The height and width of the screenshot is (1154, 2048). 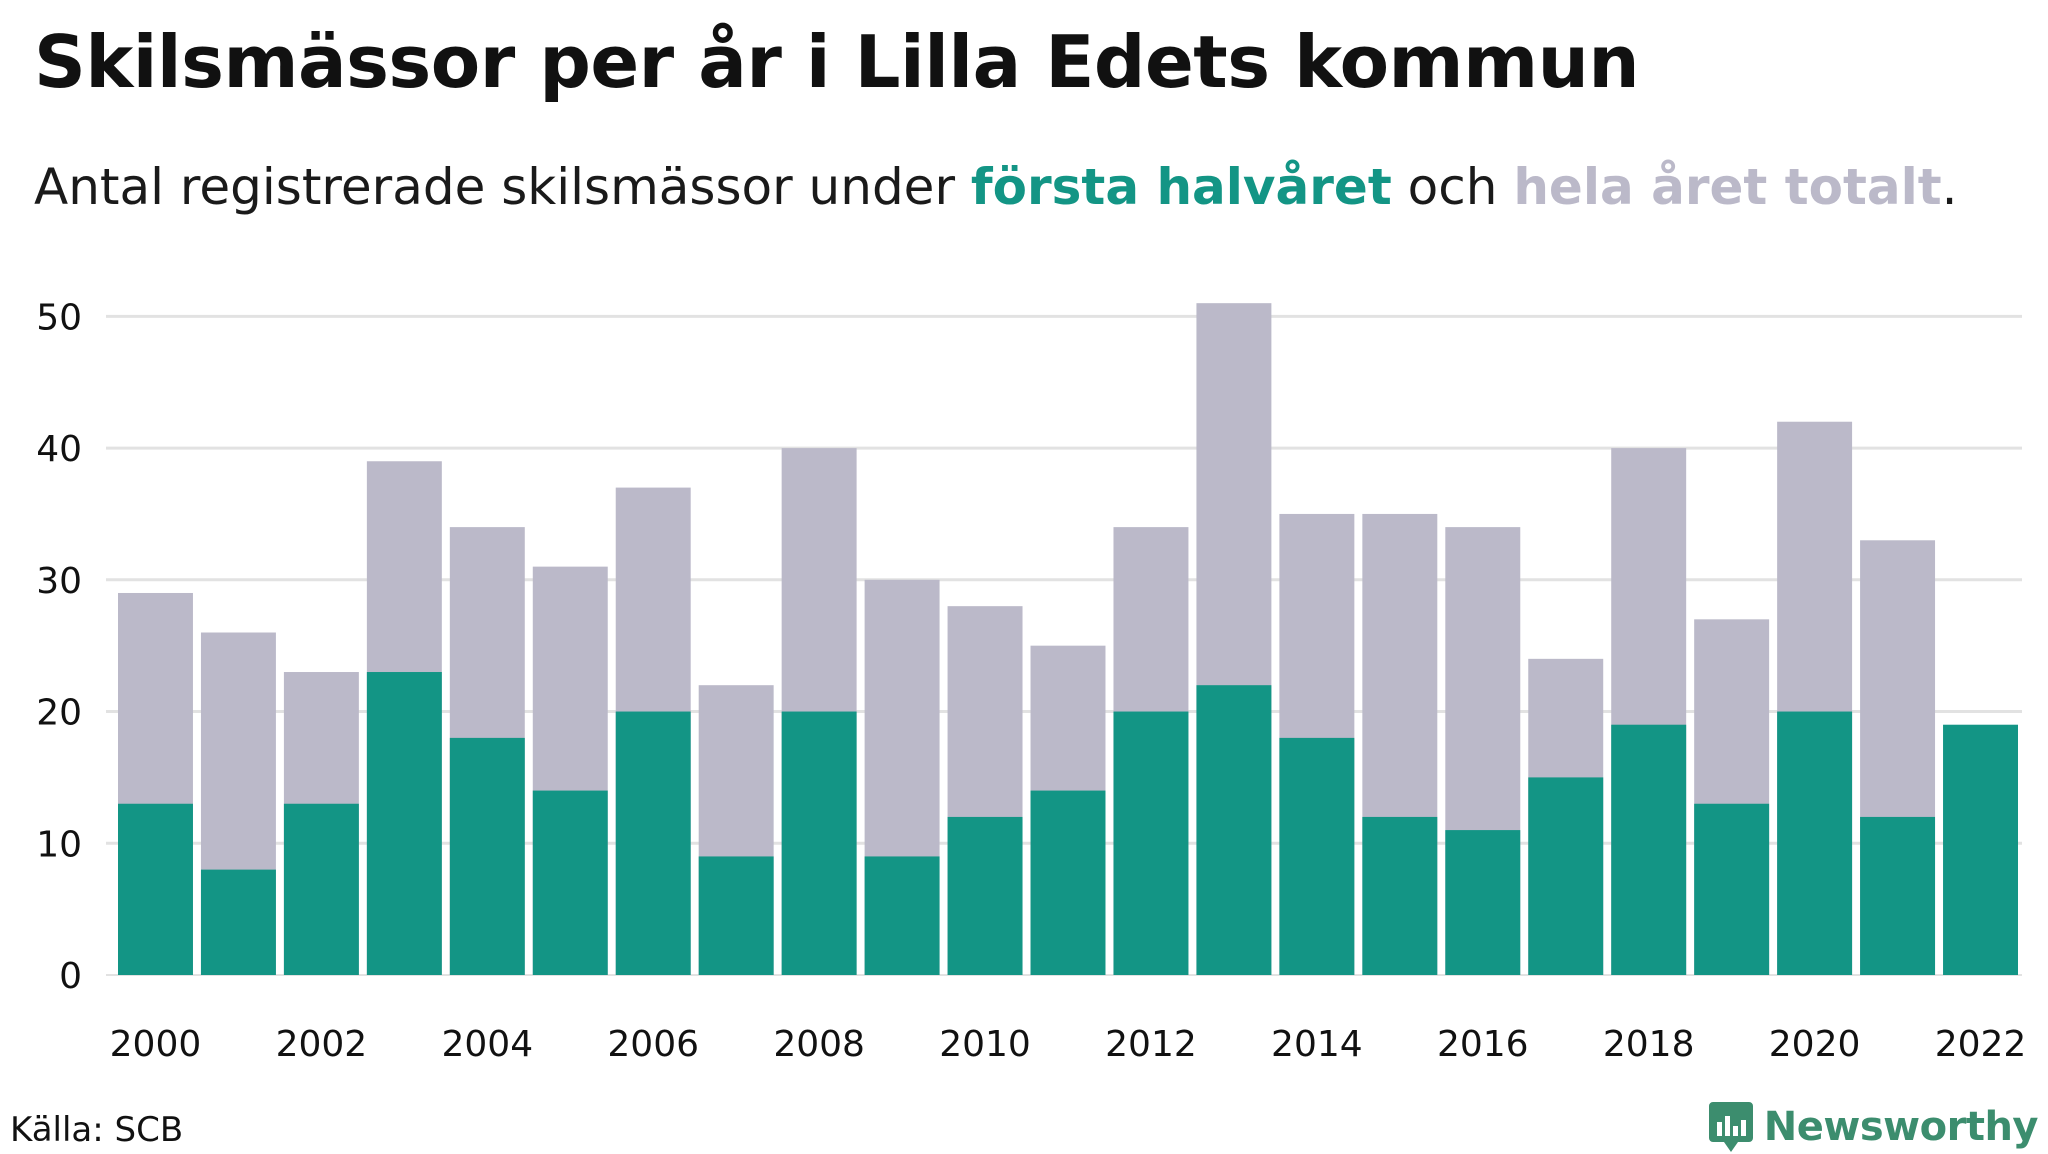 What do you see at coordinates (902, 915) in the screenshot?
I see `bar-first-half-2009` at bounding box center [902, 915].